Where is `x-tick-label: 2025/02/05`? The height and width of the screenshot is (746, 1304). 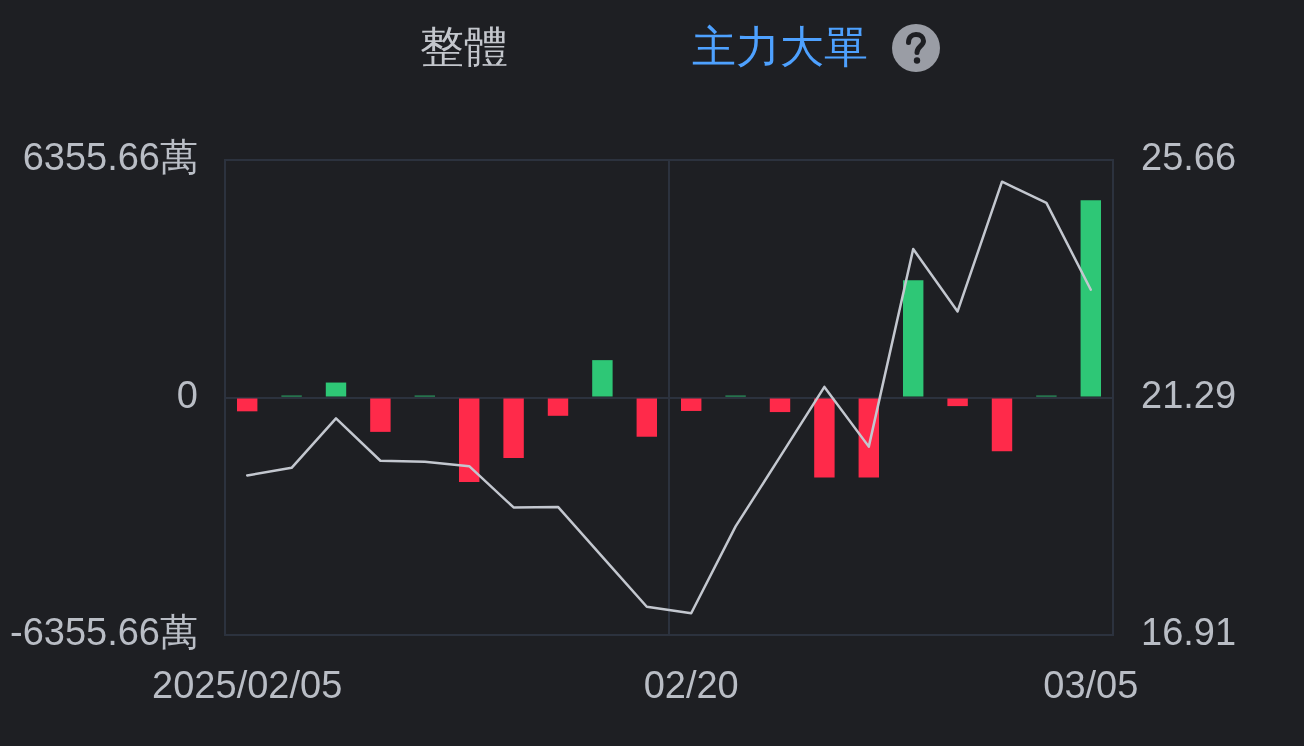 x-tick-label: 2025/02/05 is located at coordinates (247, 685).